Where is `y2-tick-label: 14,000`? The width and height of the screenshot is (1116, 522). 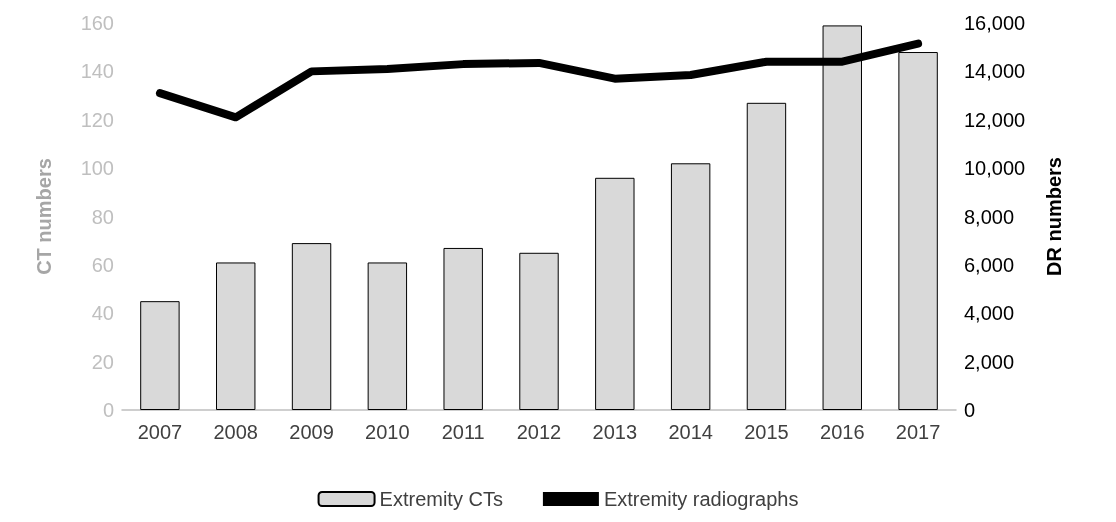 y2-tick-label: 14,000 is located at coordinates (995, 71).